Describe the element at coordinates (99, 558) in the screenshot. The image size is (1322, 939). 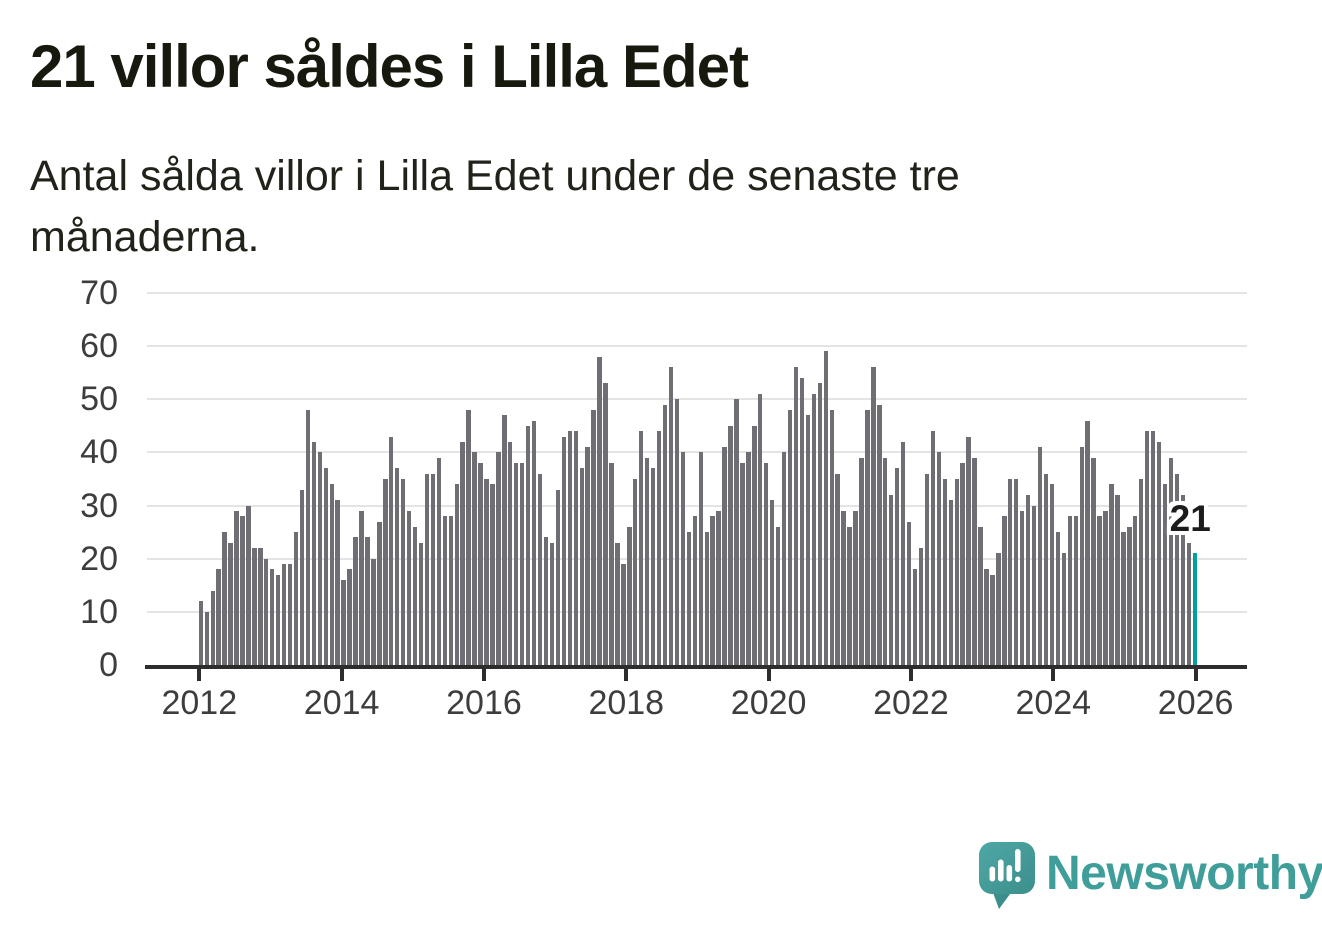
I see `y-axis-label: 20` at that location.